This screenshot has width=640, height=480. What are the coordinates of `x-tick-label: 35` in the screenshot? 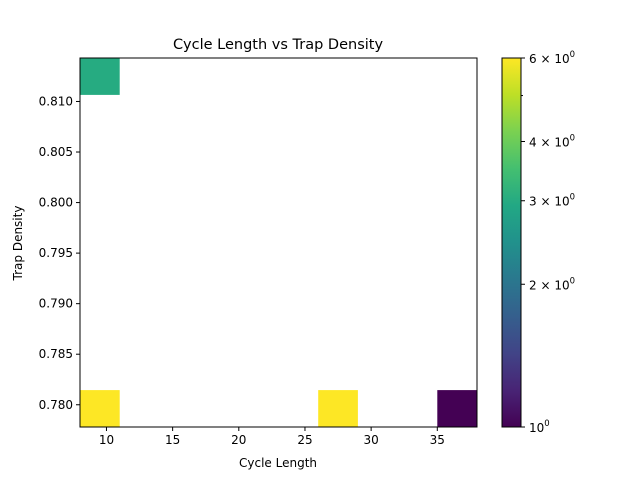 It's located at (437, 440).